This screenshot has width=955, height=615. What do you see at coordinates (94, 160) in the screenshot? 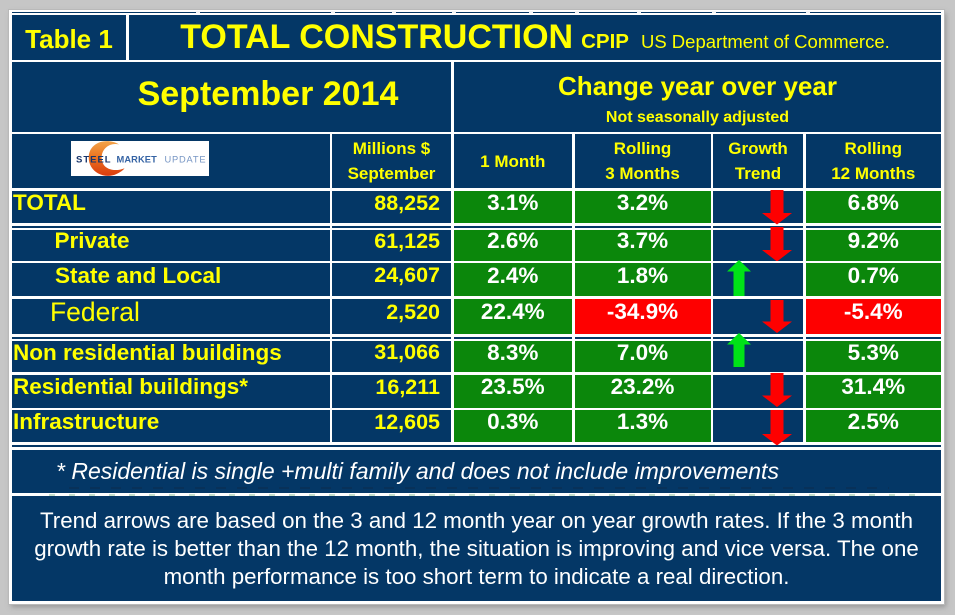
I see `svg-text: STEEL` at bounding box center [94, 160].